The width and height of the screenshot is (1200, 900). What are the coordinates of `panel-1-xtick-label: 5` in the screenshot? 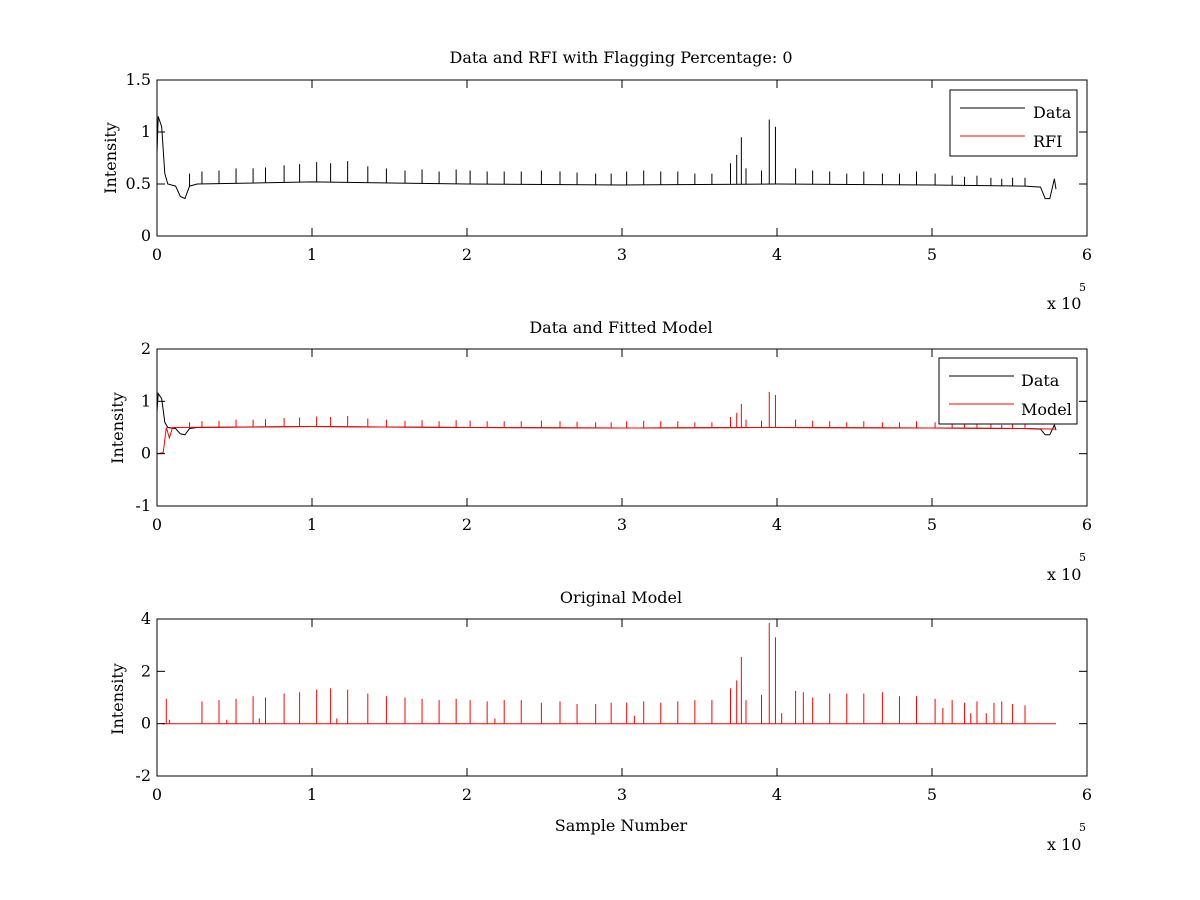 It's located at (932, 254).